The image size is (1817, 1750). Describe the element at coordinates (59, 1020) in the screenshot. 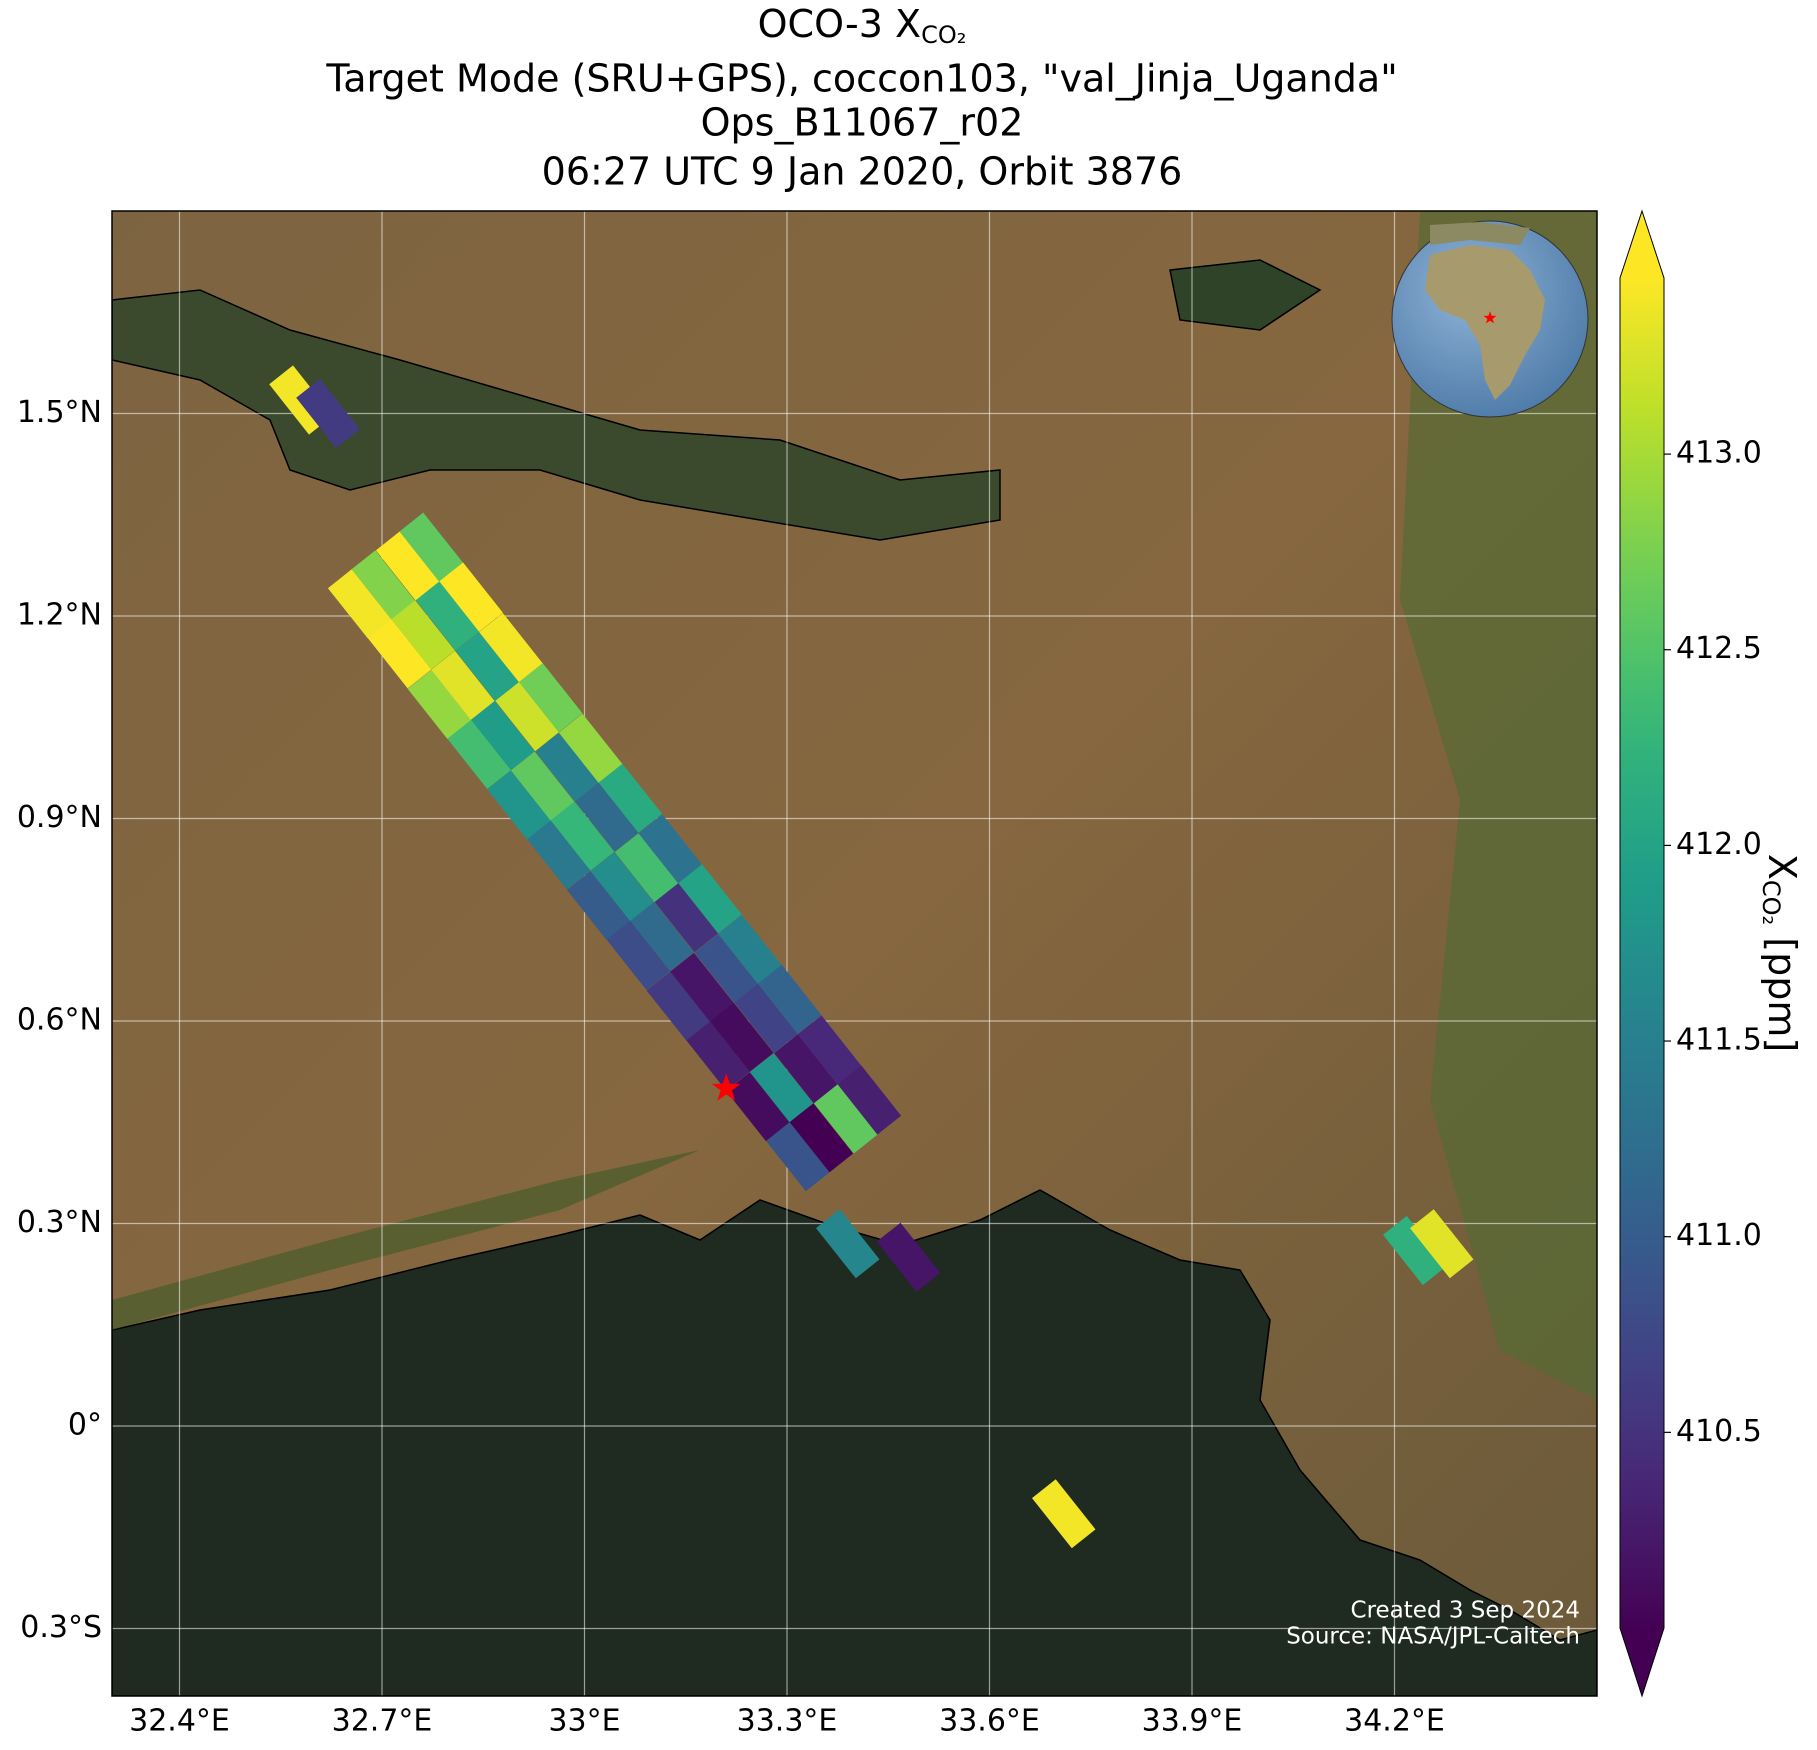

I see `y-tick-label: 0.6°N` at that location.